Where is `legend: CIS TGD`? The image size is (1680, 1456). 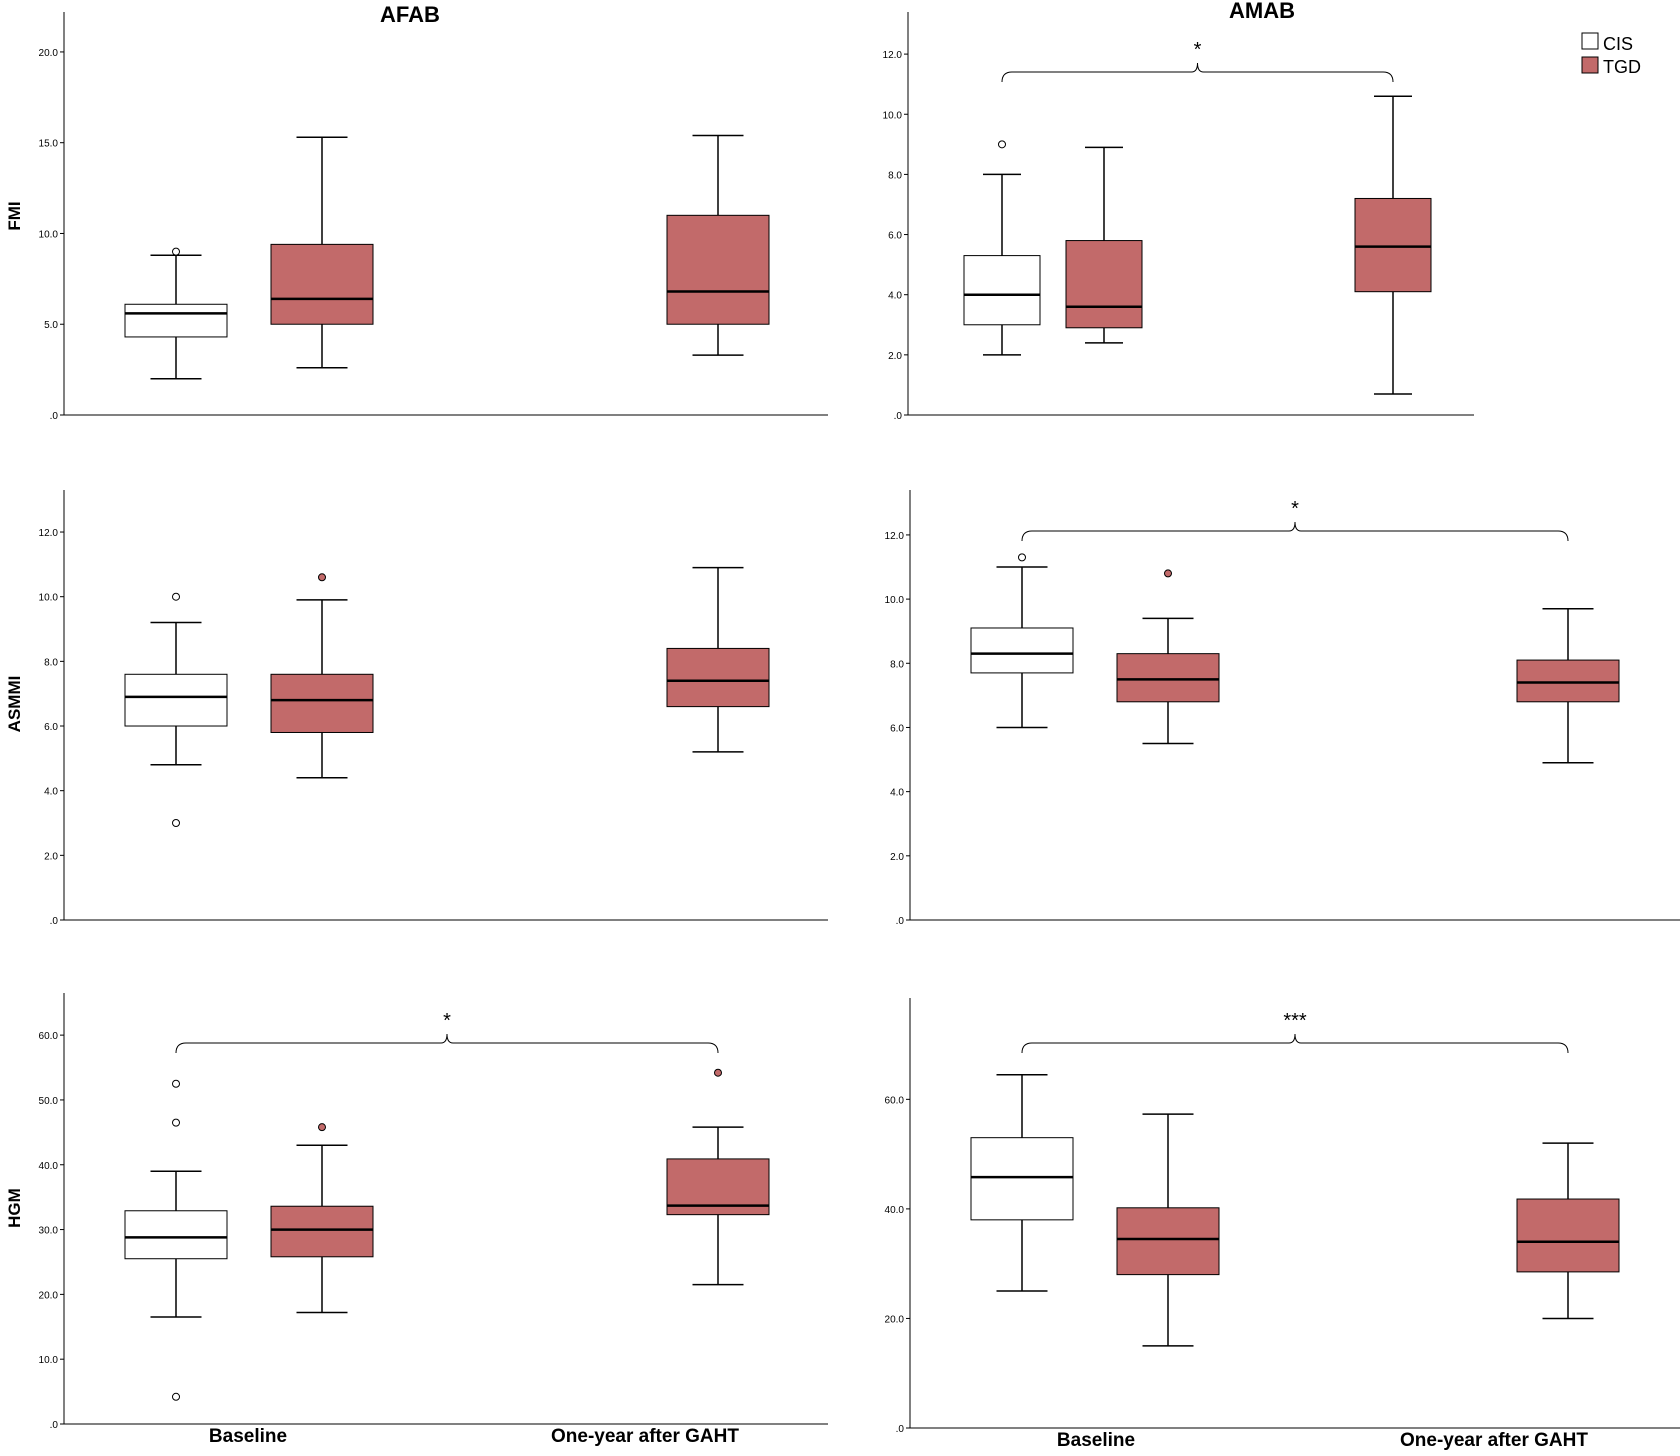
legend: CIS TGD is located at coordinates (1611, 54).